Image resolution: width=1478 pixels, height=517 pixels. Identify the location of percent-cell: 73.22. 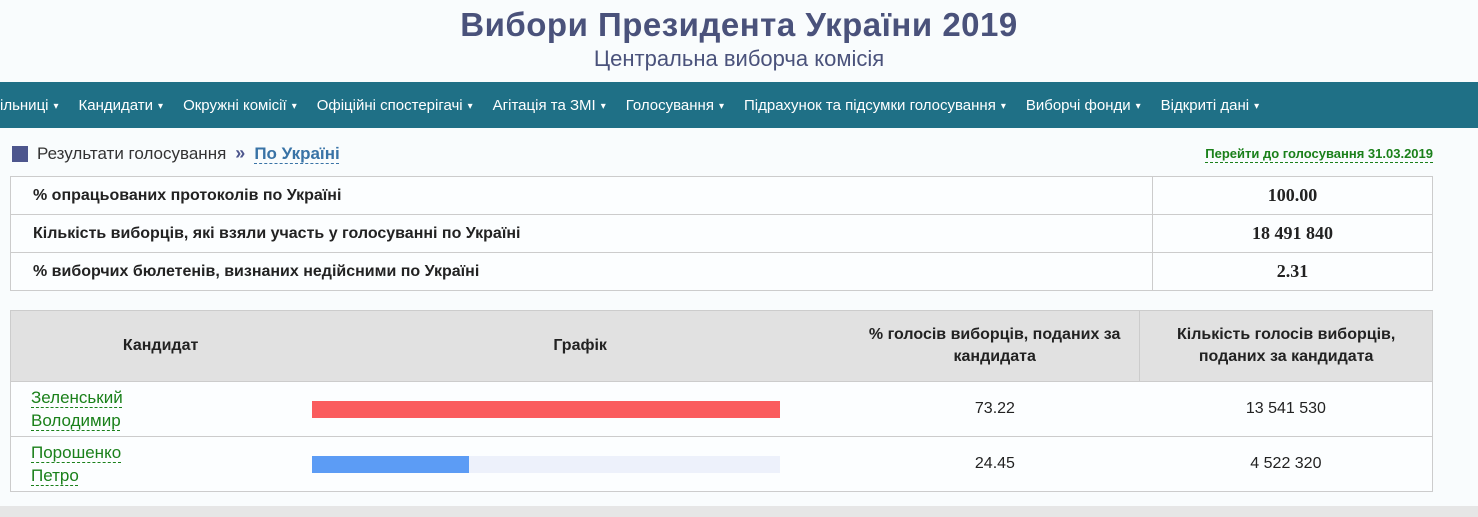
(995, 409).